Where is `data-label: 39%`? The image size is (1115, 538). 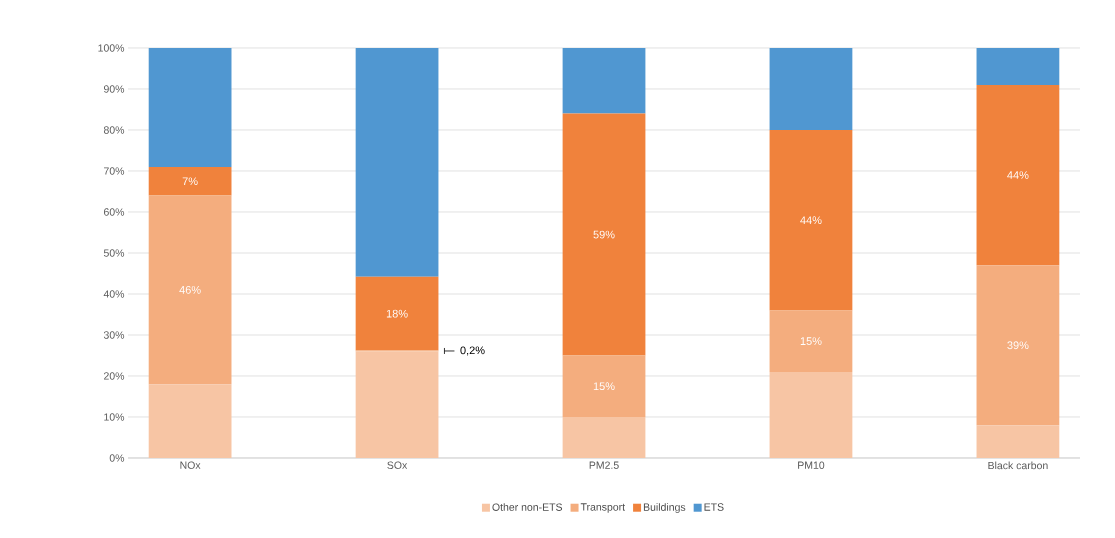 data-label: 39% is located at coordinates (1018, 345).